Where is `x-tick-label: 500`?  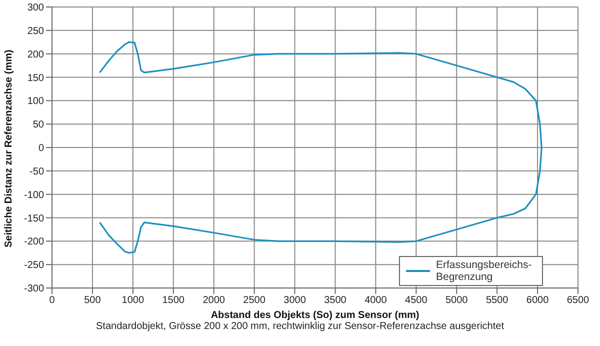
x-tick-label: 500 is located at coordinates (93, 300).